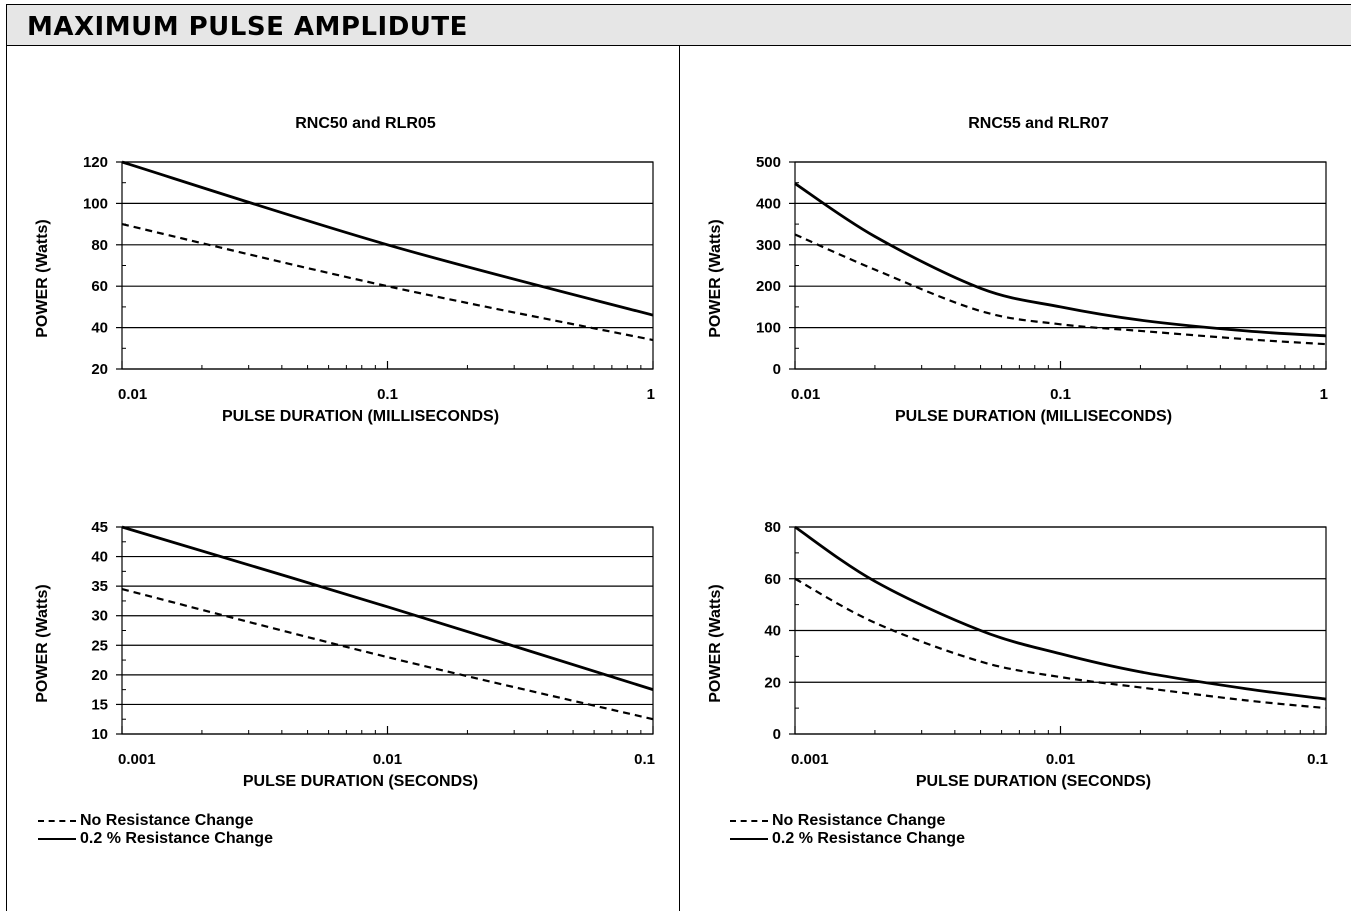  I want to click on tick-label-y: 400, so click(768, 203).